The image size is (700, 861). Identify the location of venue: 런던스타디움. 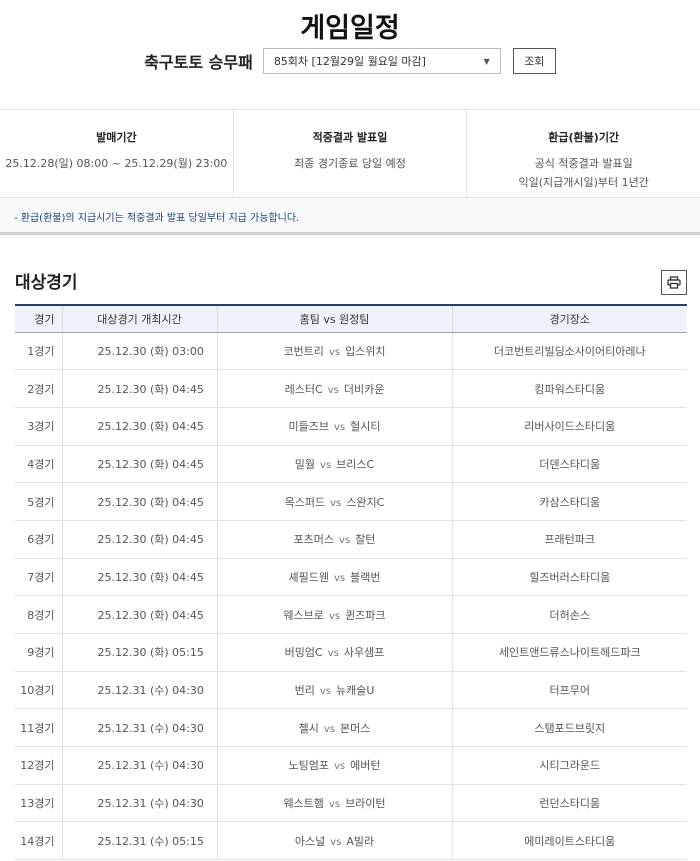
(569, 803).